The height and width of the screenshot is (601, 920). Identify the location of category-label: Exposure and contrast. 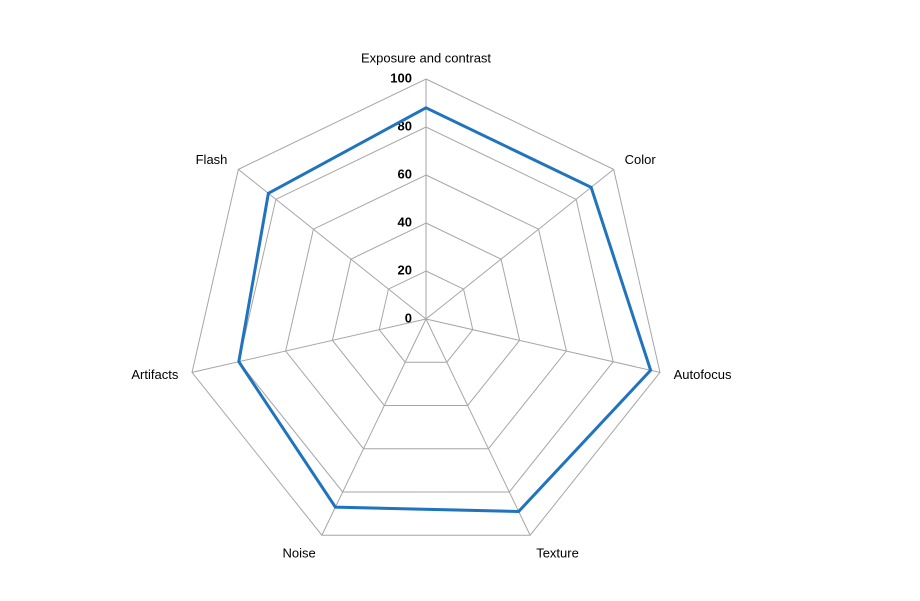
(426, 57).